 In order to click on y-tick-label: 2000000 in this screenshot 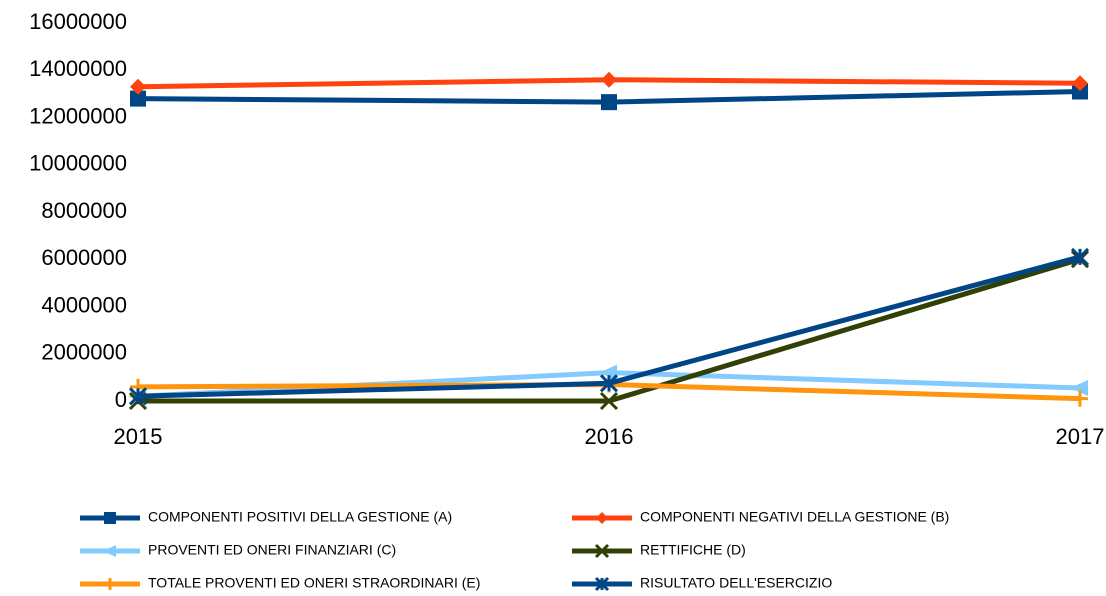, I will do `click(84, 352)`.